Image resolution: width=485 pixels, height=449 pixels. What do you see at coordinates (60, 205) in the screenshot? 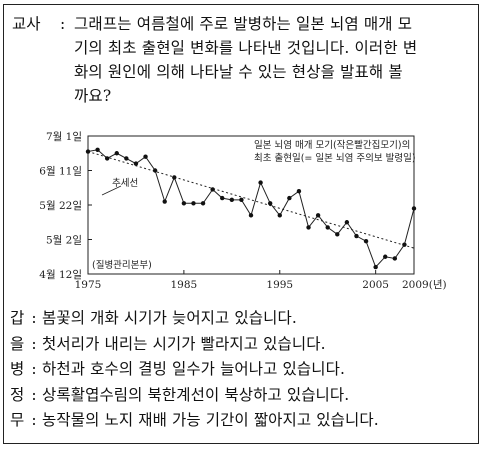
I see `y-tick-label: 5월 22일` at bounding box center [60, 205].